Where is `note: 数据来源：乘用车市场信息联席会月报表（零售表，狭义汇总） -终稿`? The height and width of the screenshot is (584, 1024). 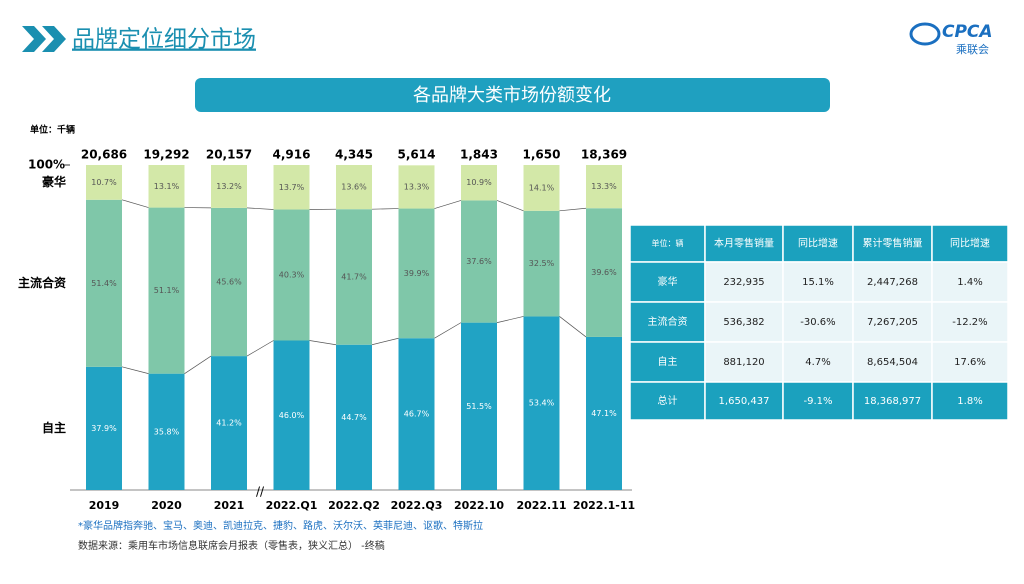 note: 数据来源：乘用车市场信息联席会月报表（零售表，狭义汇总） -终稿 is located at coordinates (231, 545).